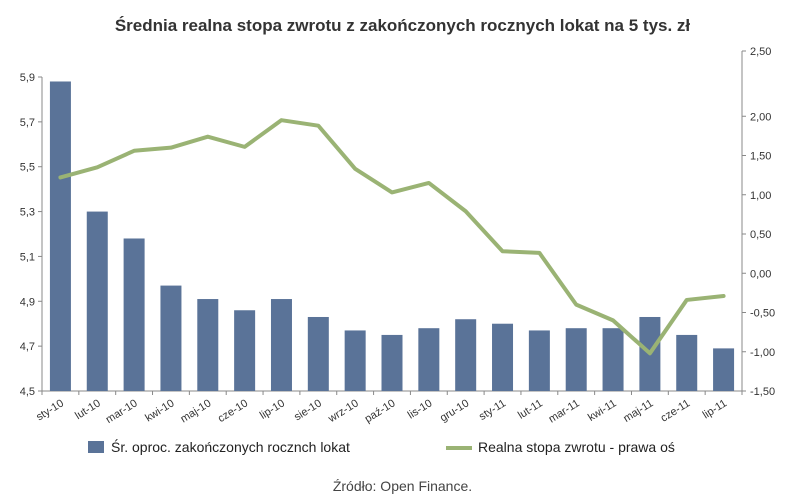  I want to click on y-tick-label: 4,9, so click(27, 302).